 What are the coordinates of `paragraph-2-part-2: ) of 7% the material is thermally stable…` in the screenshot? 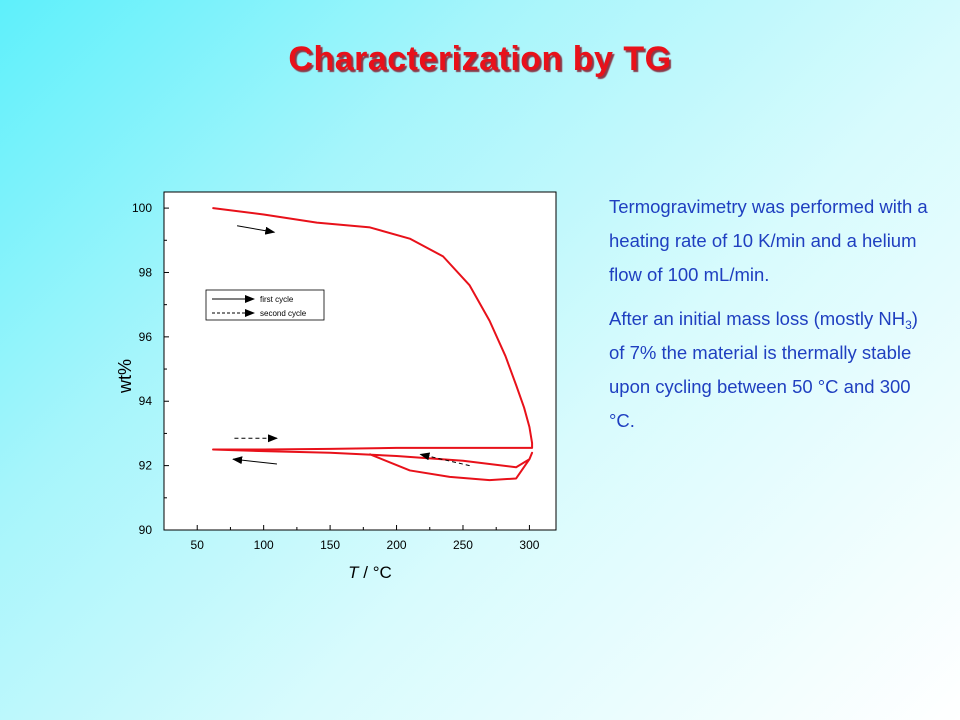 It's located at (763, 369).